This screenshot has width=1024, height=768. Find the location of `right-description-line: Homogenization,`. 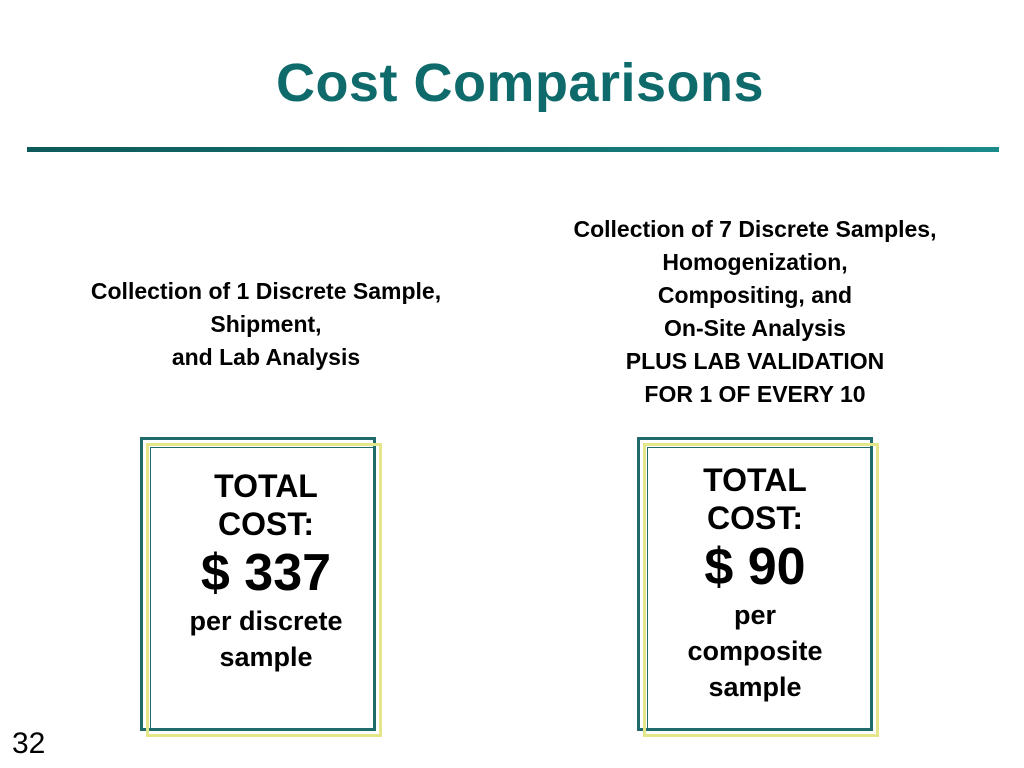

right-description-line: Homogenization, is located at coordinates (755, 262).